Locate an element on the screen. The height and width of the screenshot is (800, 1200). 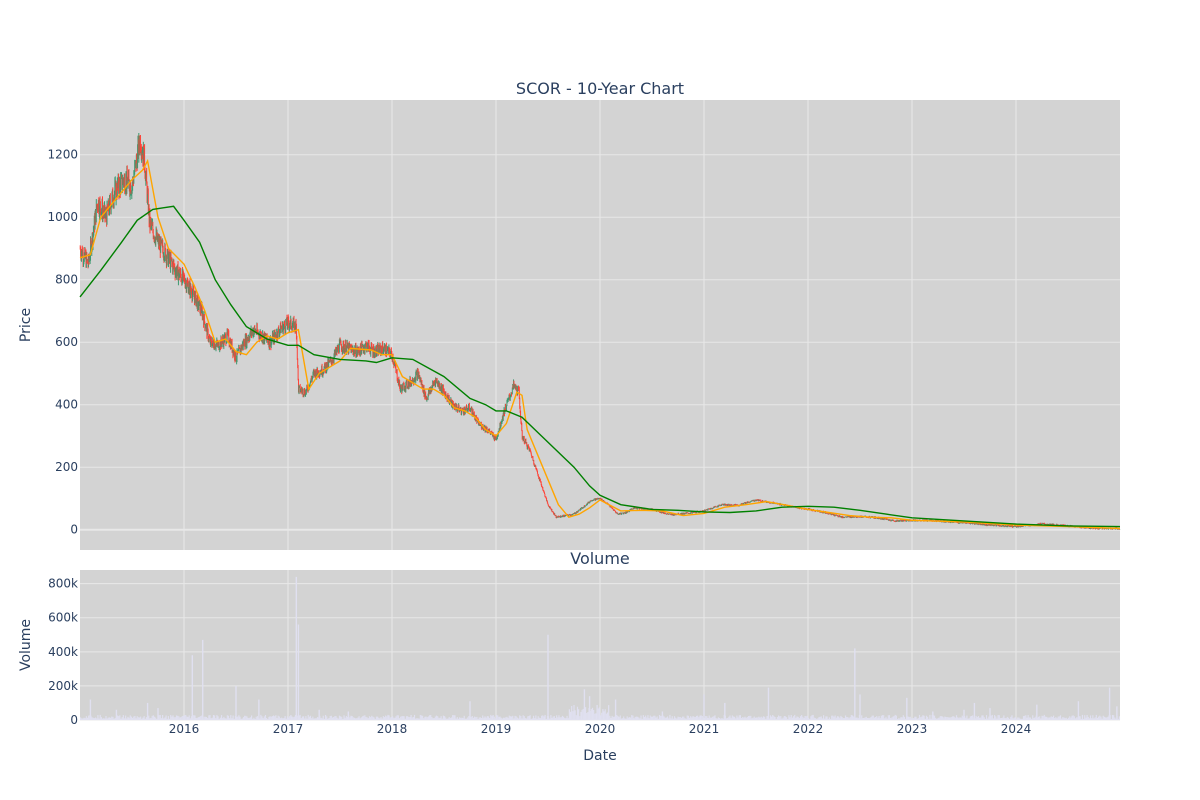
price-y-tick-label: 1200 is located at coordinates (62, 155).